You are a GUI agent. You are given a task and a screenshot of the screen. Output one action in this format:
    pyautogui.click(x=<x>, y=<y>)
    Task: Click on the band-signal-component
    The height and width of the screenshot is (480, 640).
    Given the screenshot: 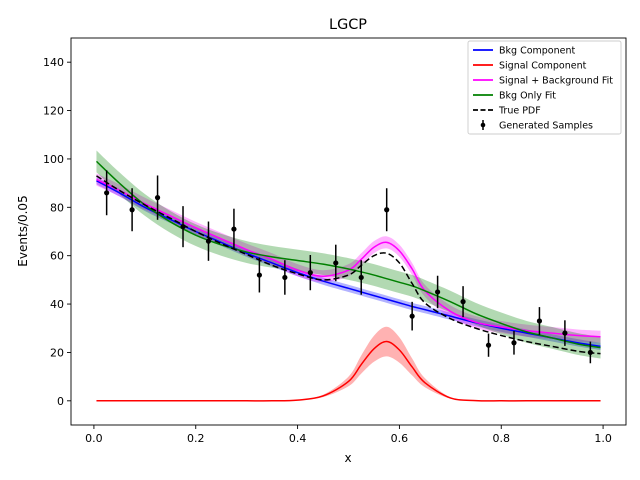 What is the action you would take?
    pyautogui.click(x=348, y=363)
    